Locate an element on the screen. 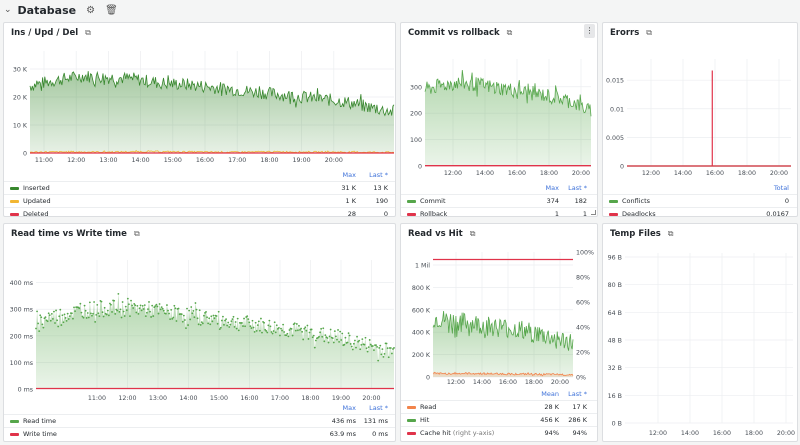  legend-series-name: Hit is located at coordinates (425, 420).